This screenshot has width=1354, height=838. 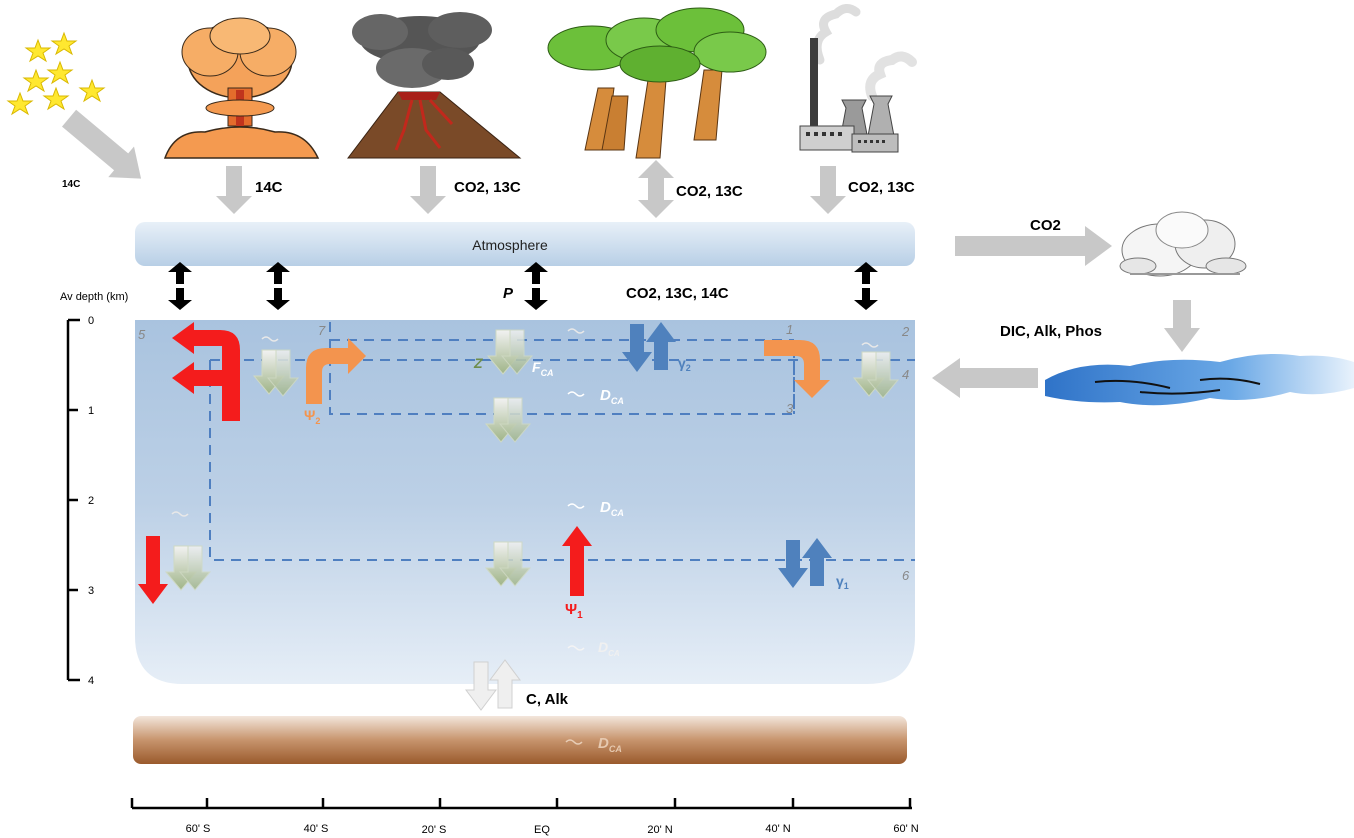 I want to click on nuclear-flux-arrow, so click(x=234, y=190).